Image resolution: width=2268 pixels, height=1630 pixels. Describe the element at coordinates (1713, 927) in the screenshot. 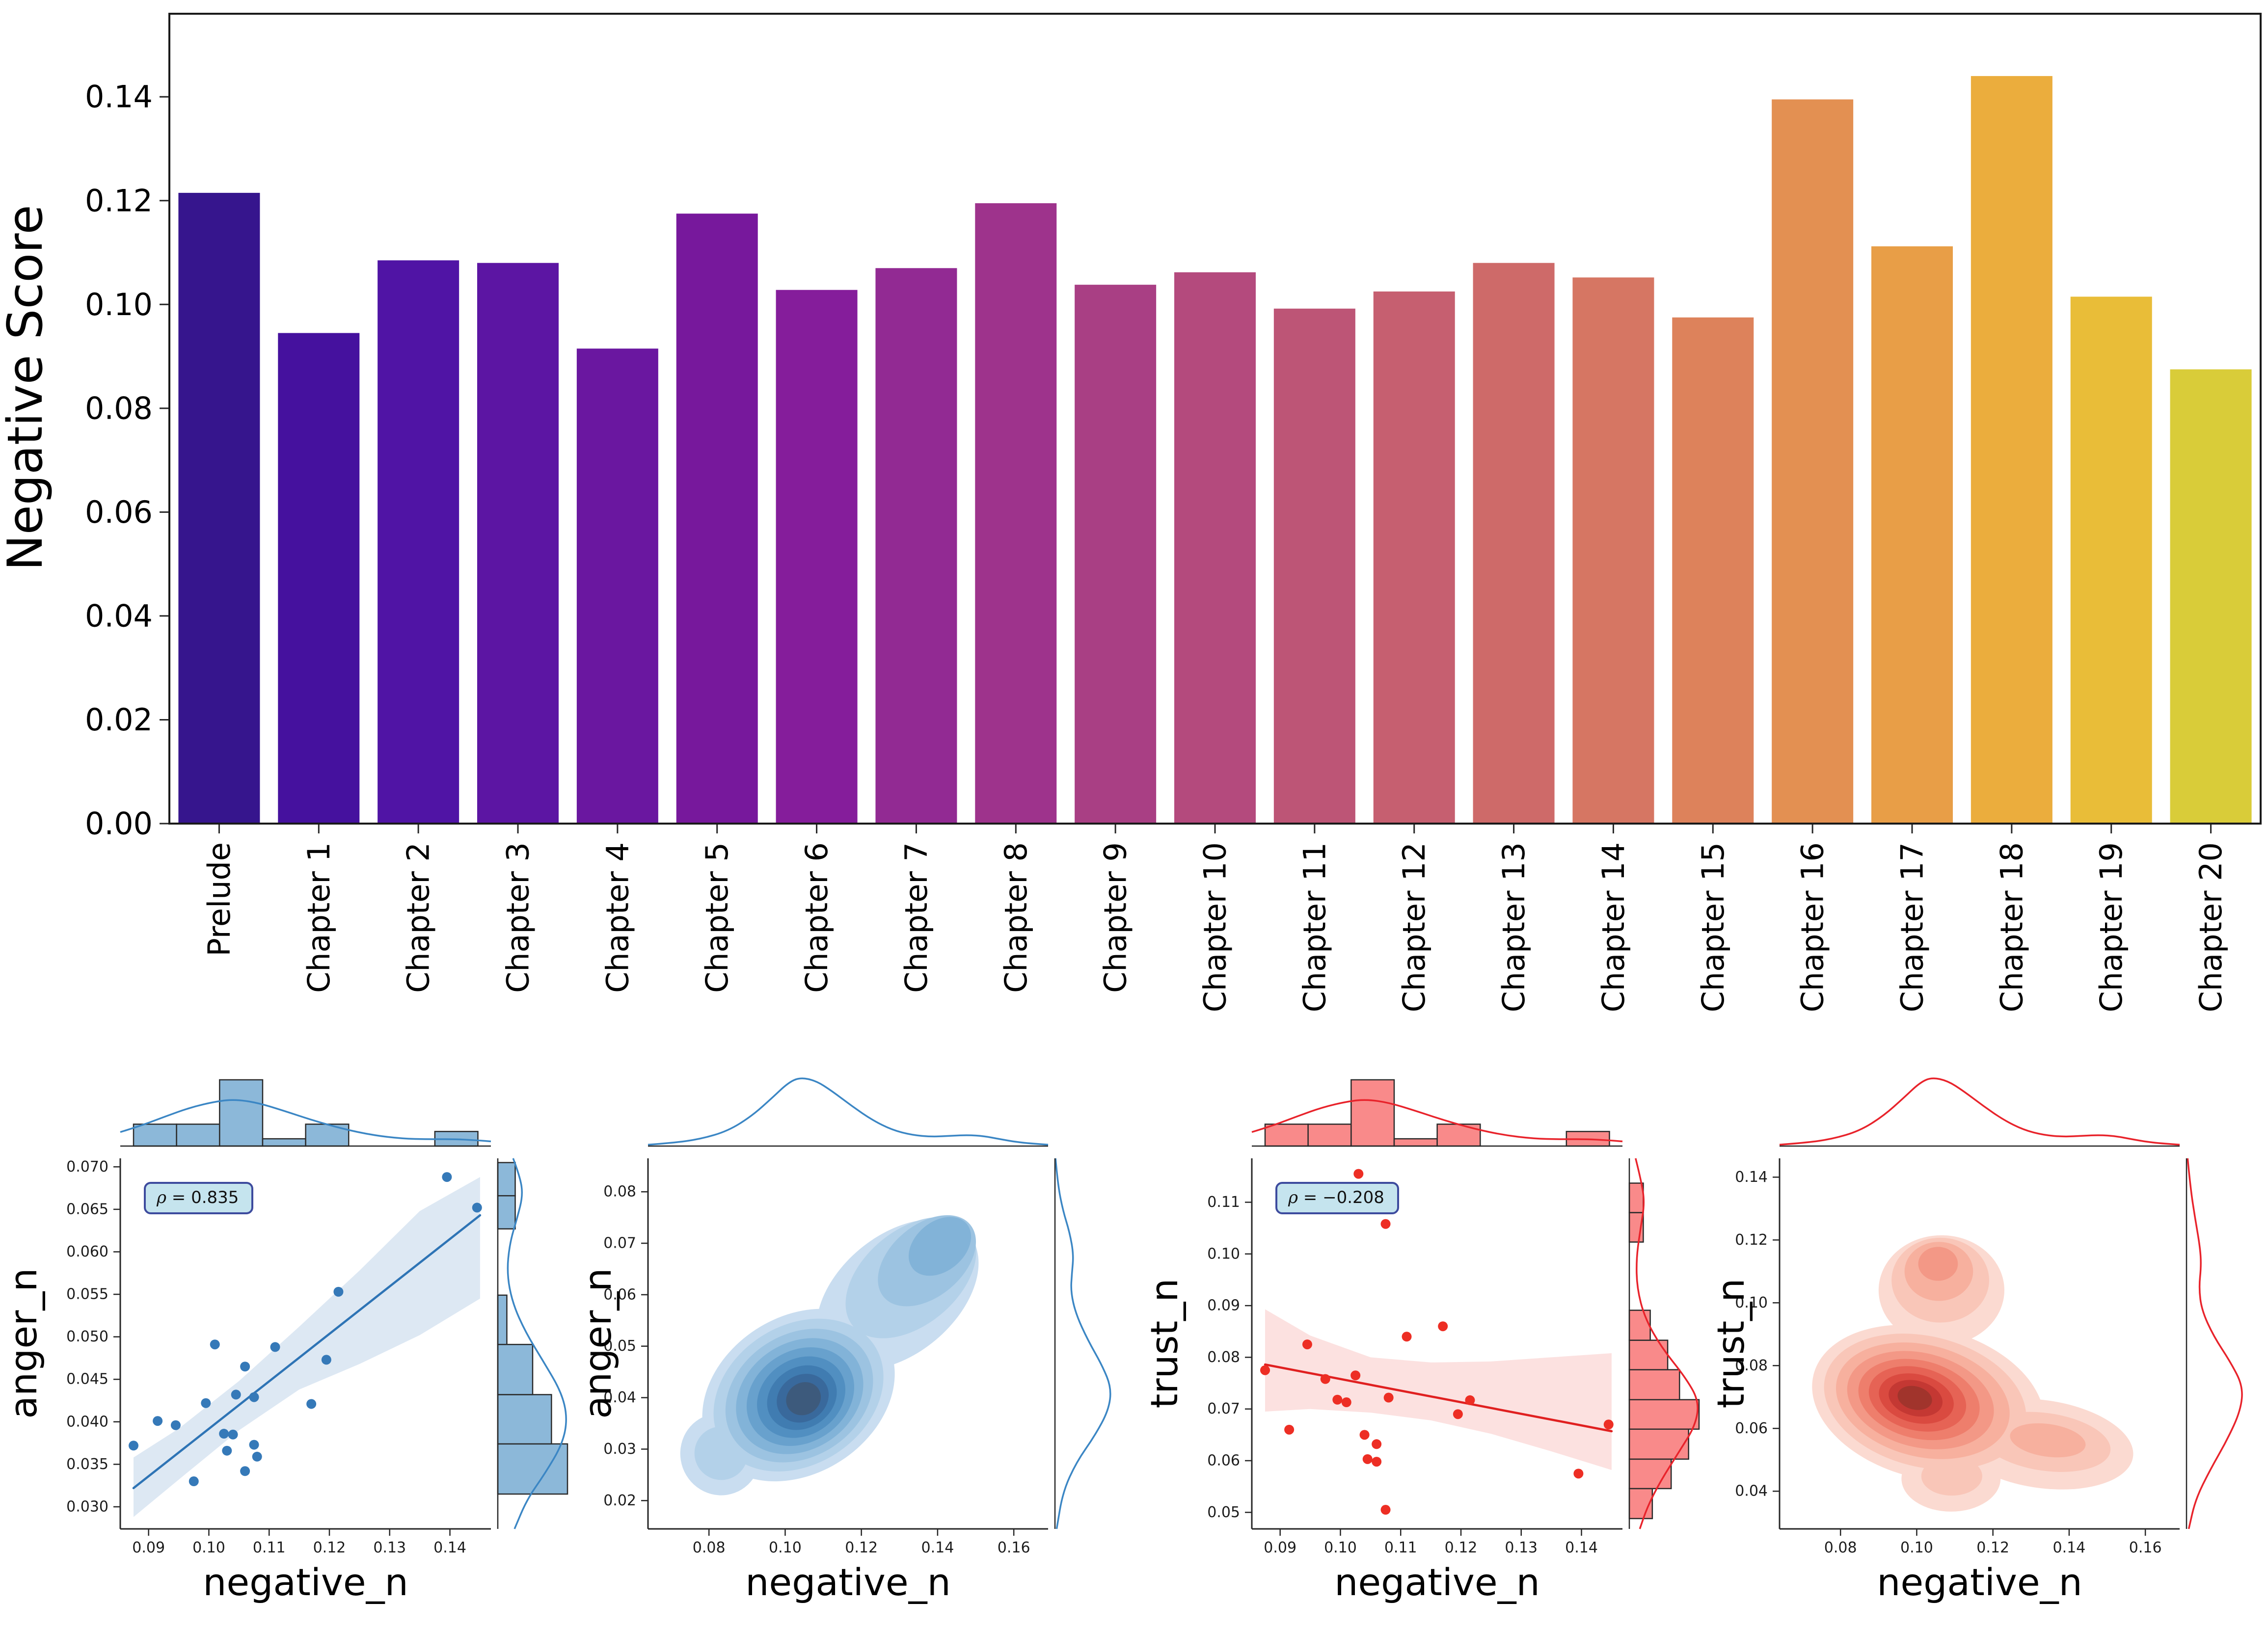

I see `x-tick-label: Chapter 15` at that location.